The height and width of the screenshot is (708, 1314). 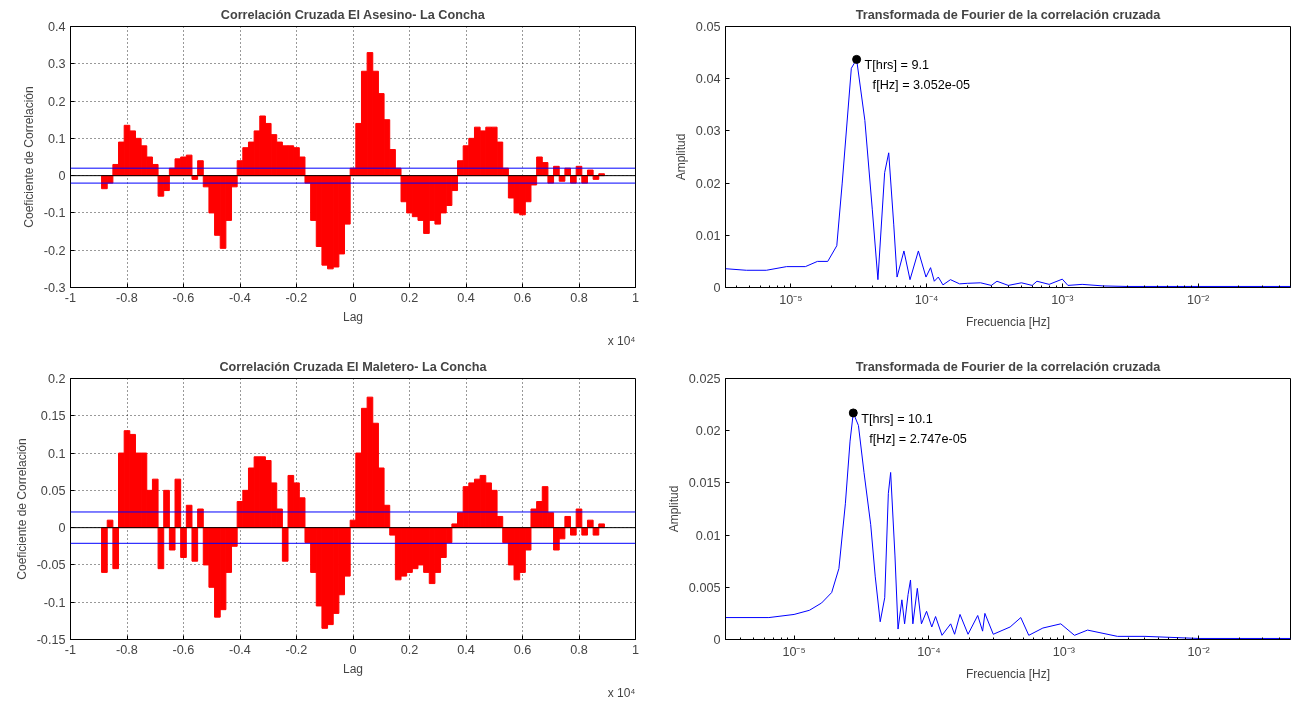 I want to click on y-tick-label: 0.005, so click(x=704, y=587).